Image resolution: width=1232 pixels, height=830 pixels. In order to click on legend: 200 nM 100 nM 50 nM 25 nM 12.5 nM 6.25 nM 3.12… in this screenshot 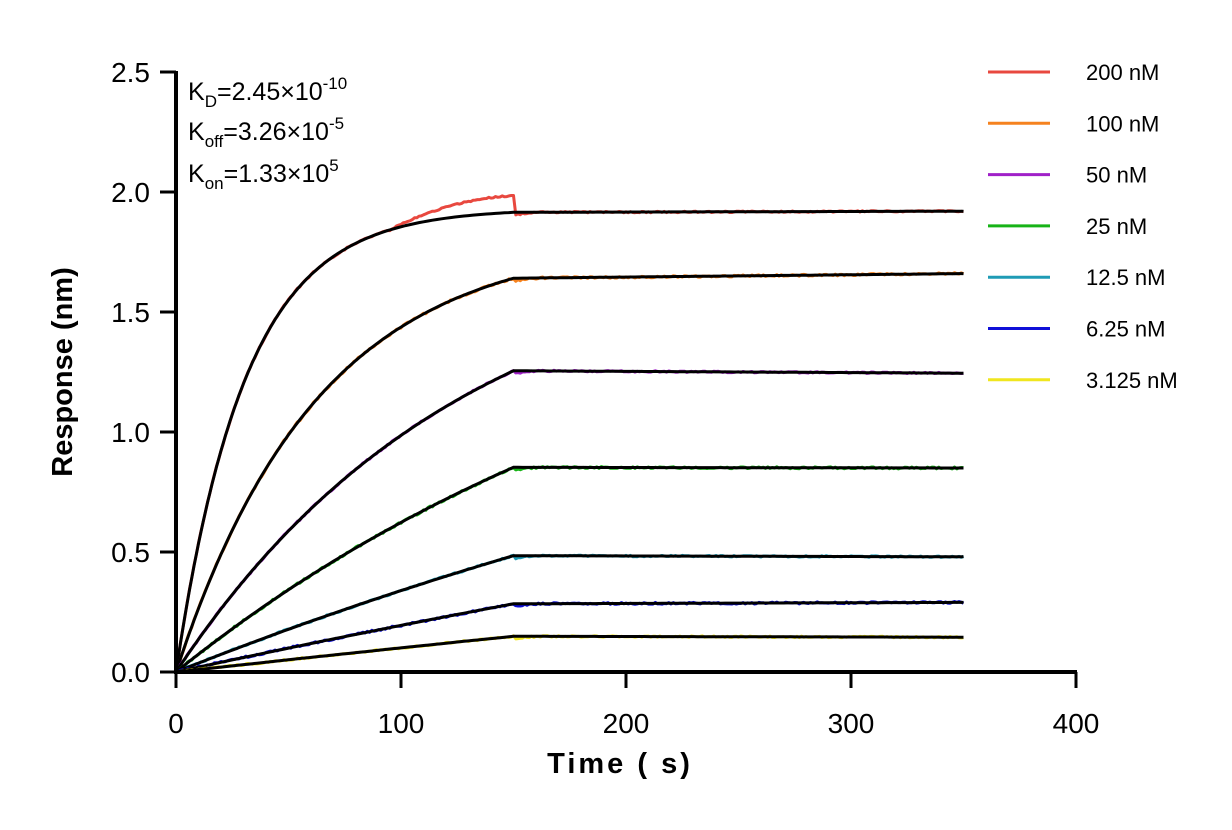, I will do `click(1083, 226)`.